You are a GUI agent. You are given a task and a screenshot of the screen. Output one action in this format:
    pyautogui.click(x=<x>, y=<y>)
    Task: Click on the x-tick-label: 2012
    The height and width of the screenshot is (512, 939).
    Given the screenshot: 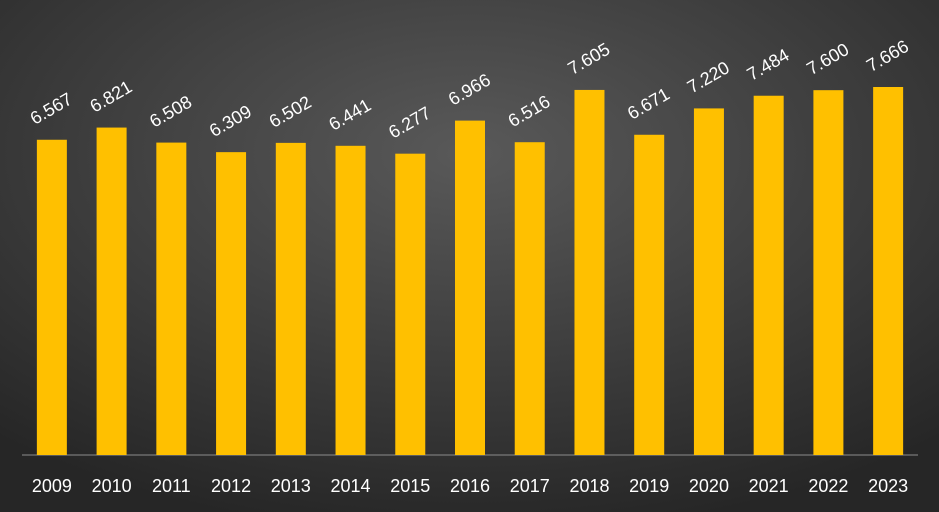 What is the action you would take?
    pyautogui.click(x=231, y=486)
    